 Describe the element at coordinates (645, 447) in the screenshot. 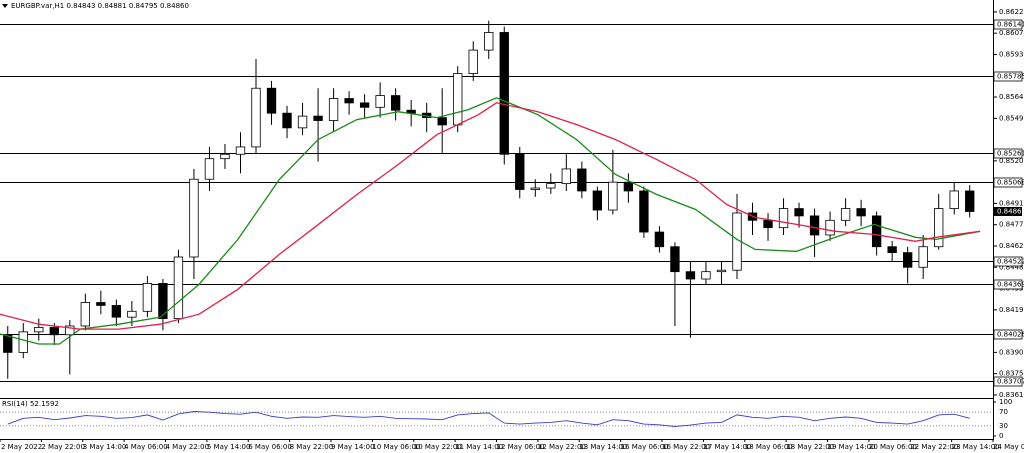

I see `x-tick-label: 16 May 06:00` at that location.